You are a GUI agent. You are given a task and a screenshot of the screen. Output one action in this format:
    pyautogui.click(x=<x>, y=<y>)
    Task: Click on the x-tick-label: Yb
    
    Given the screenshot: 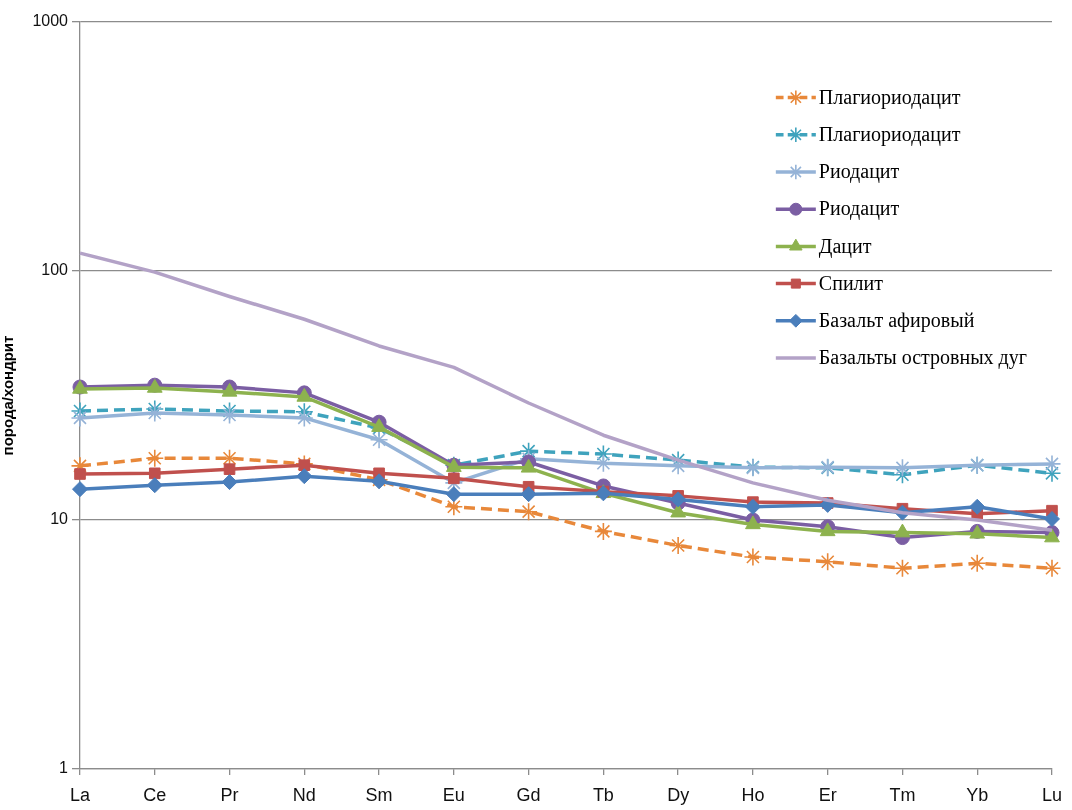 What is the action you would take?
    pyautogui.click(x=977, y=794)
    